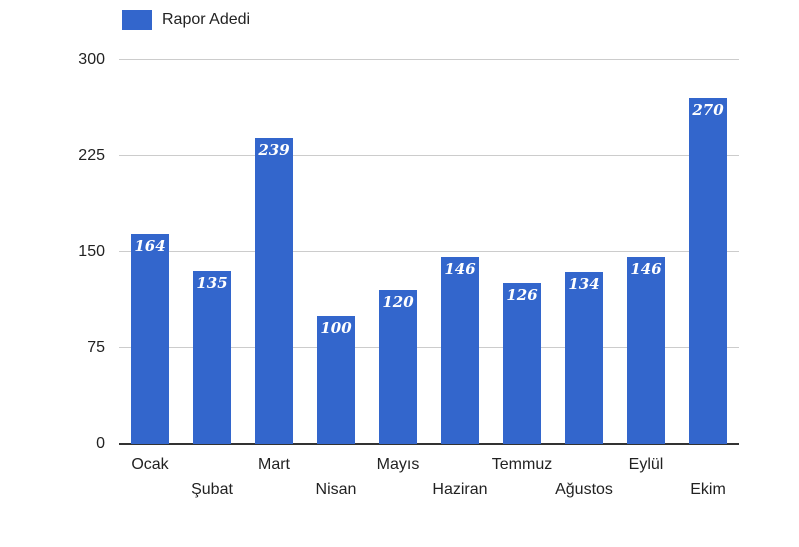 Image resolution: width=799 pixels, height=547 pixels. What do you see at coordinates (336, 380) in the screenshot?
I see `bar-nisan: 100` at bounding box center [336, 380].